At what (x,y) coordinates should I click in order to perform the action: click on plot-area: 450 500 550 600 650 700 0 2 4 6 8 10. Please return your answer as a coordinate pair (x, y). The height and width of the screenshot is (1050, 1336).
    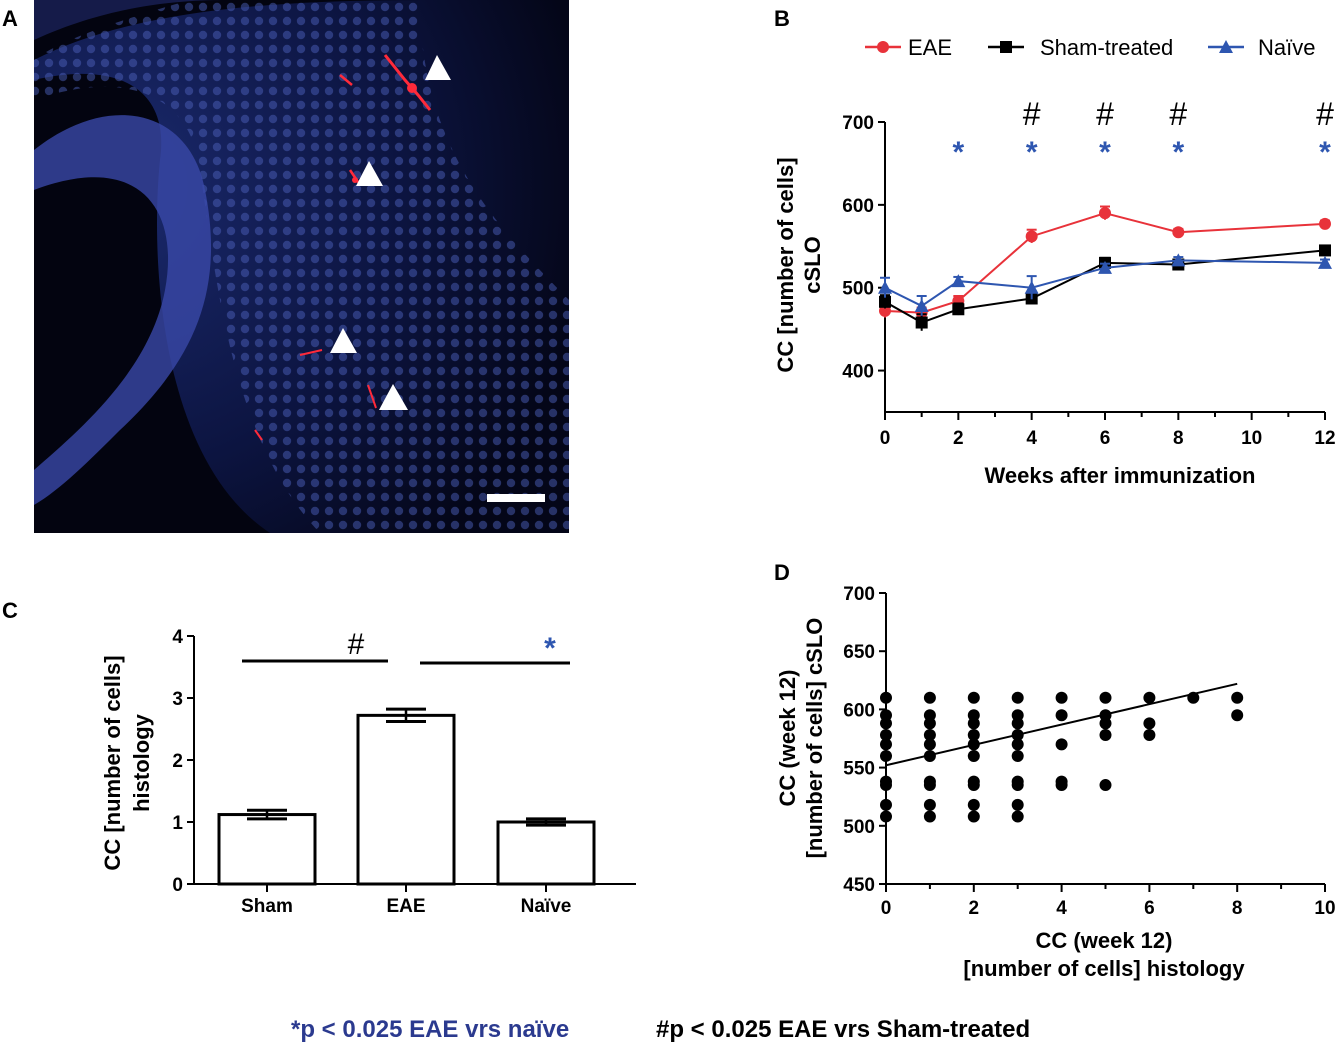
    Looking at the image, I should click on (1089, 751).